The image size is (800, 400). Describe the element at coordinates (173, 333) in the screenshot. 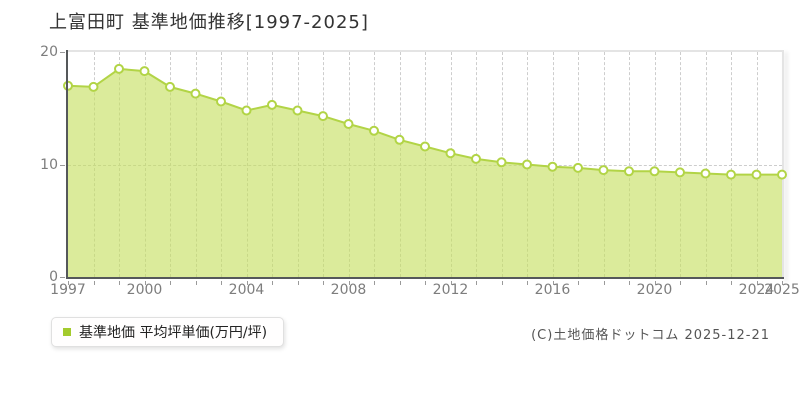

I see `legend-label: 基準地価 平均坪単価(万円/坪)` at that location.